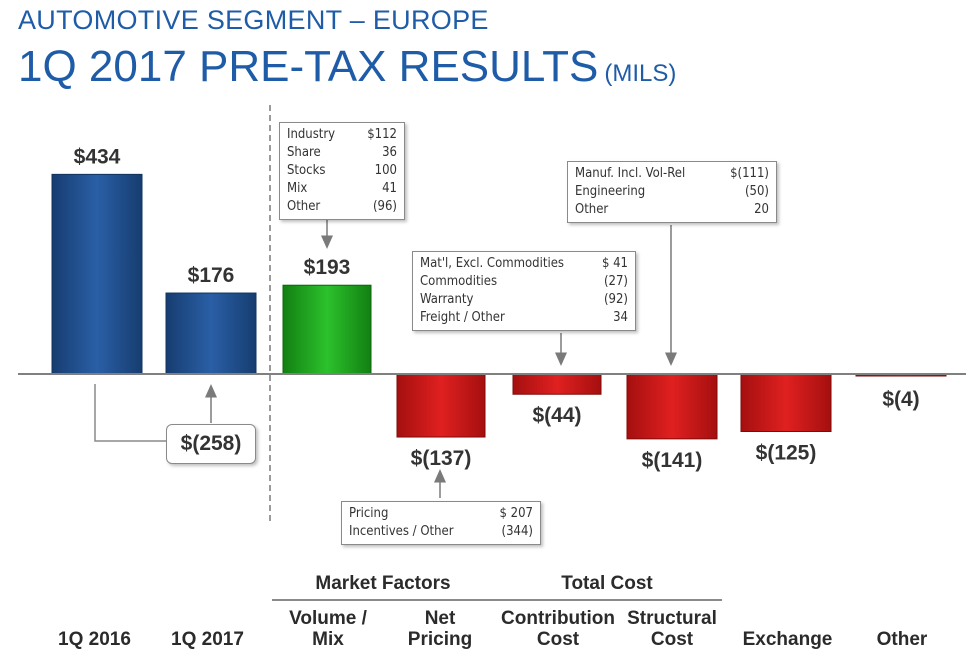  Describe the element at coordinates (607, 583) in the screenshot. I see `group-label-total-cost: Total Cost` at that location.